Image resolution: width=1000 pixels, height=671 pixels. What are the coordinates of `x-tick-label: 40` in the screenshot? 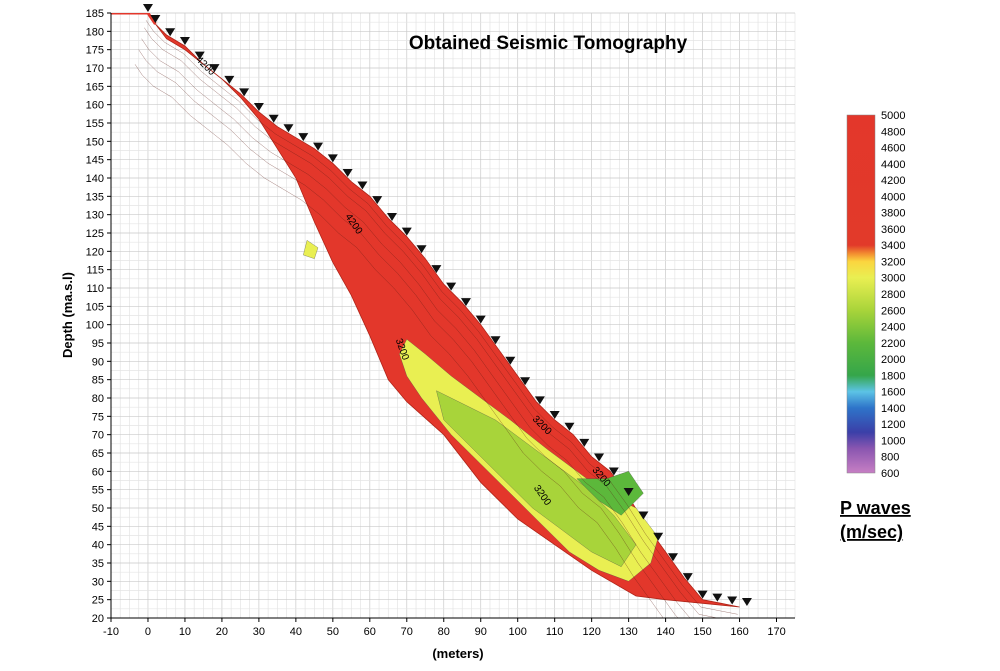 It's located at (296, 632).